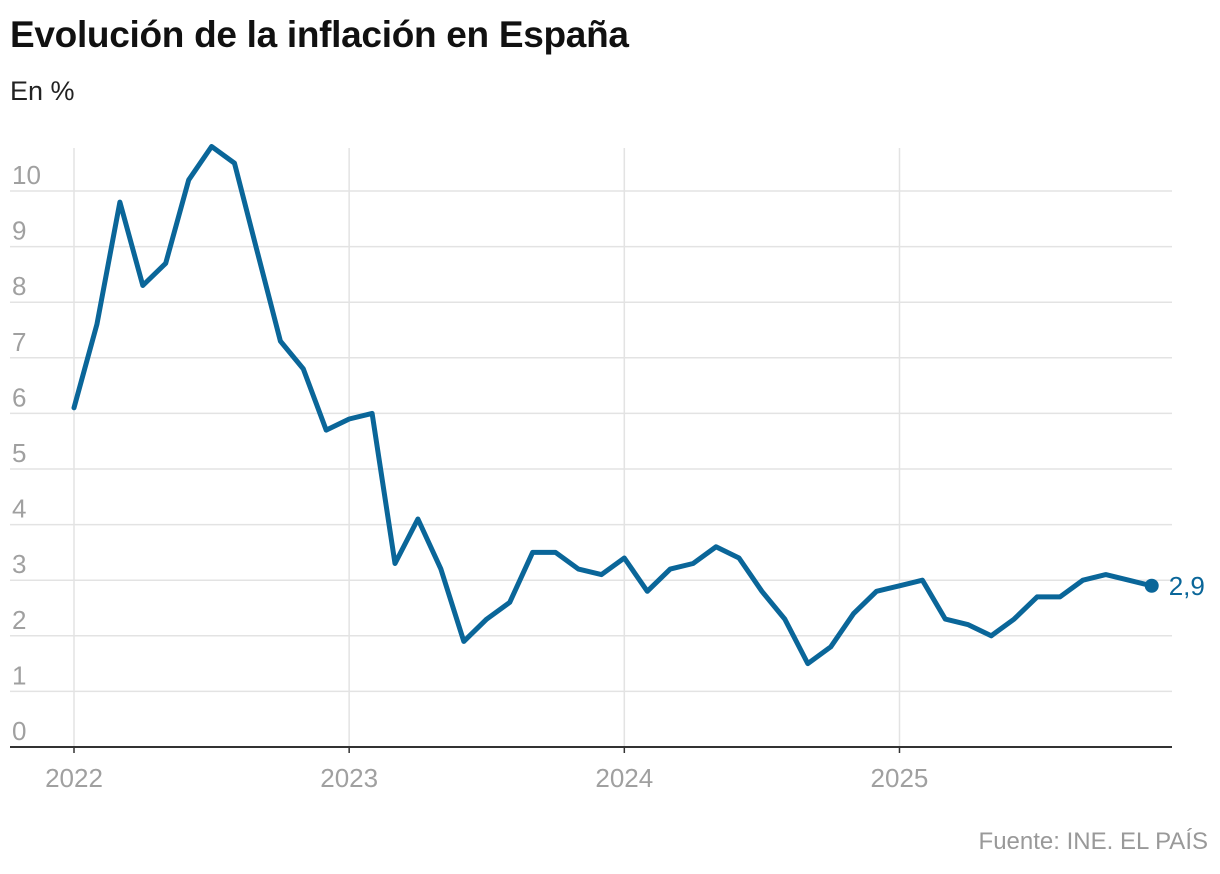 Image resolution: width=1220 pixels, height=874 pixels. What do you see at coordinates (19, 620) in the screenshot?
I see `y-tick-label: 2` at bounding box center [19, 620].